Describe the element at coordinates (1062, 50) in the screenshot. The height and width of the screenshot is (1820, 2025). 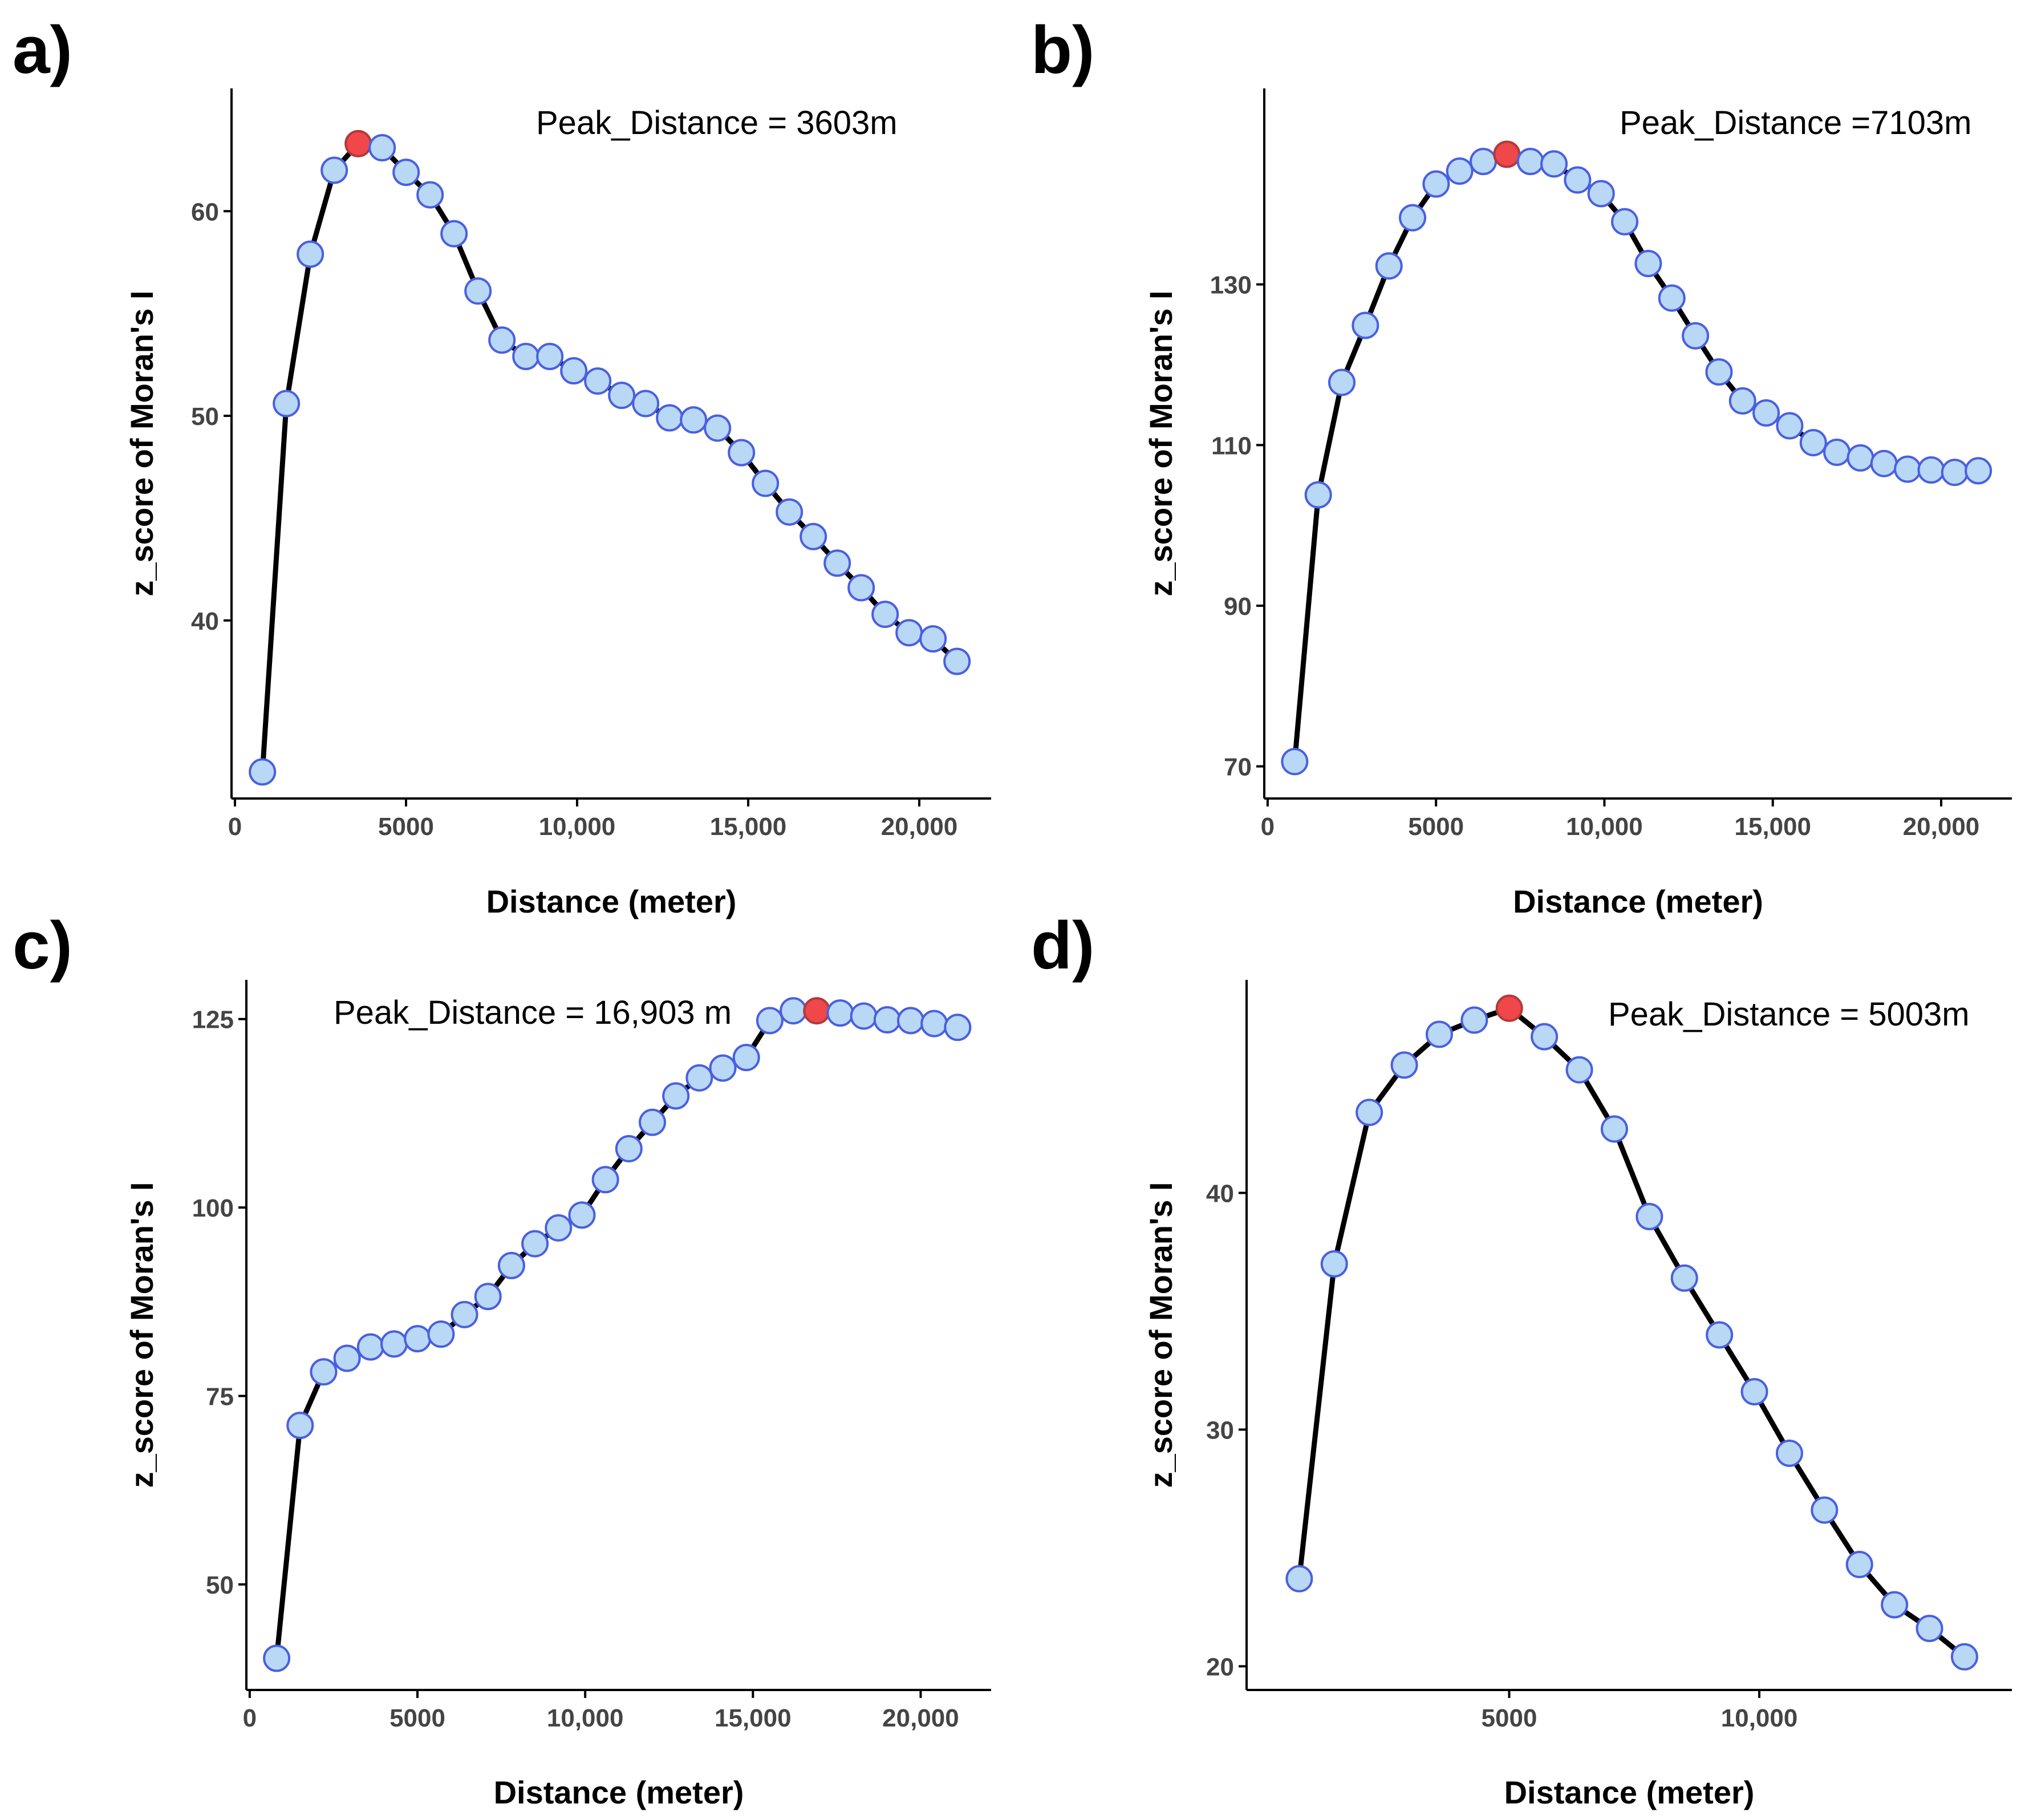
I see `panel-b-label: b)` at that location.